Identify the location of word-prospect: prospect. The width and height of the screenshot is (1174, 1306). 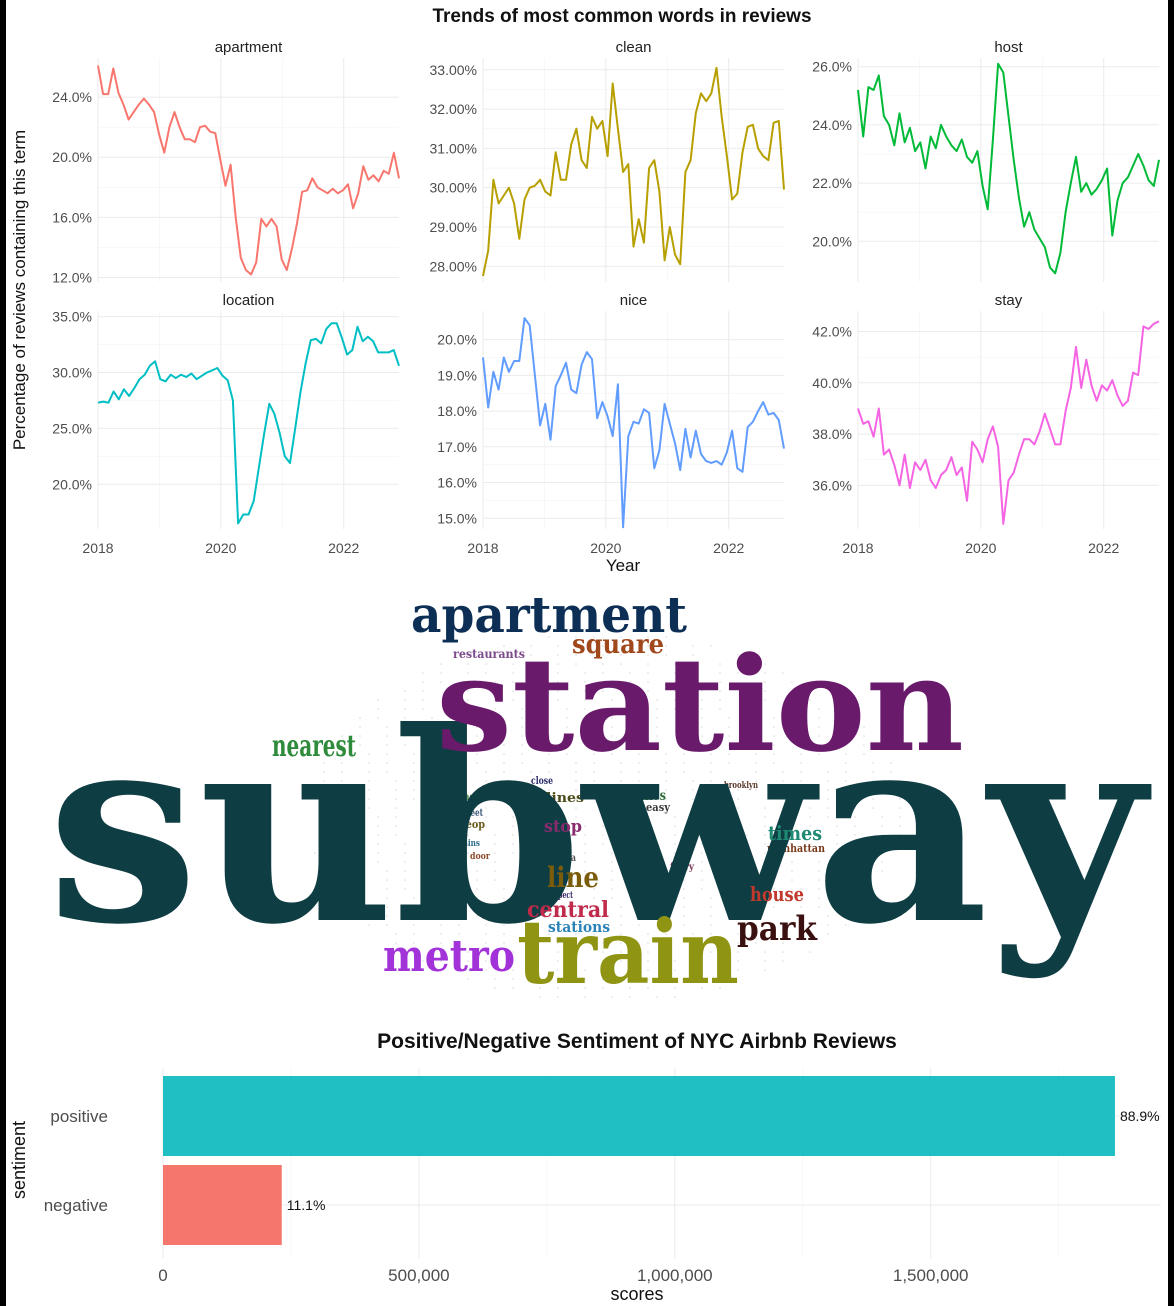
(558, 896).